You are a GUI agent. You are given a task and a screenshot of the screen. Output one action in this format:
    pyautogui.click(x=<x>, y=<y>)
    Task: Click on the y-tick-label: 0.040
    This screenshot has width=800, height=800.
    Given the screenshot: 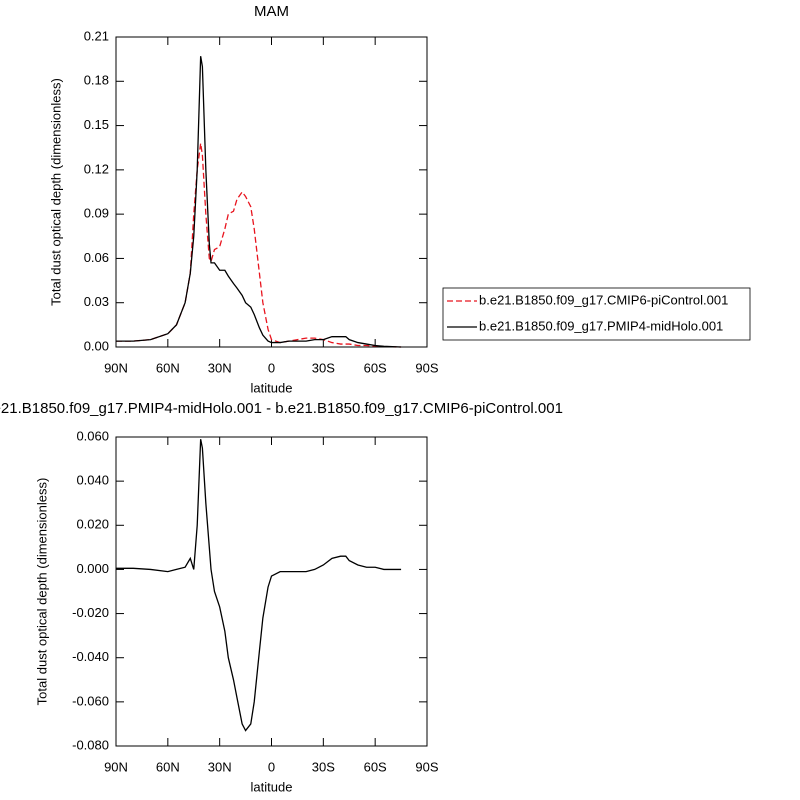 What is the action you would take?
    pyautogui.click(x=92, y=480)
    